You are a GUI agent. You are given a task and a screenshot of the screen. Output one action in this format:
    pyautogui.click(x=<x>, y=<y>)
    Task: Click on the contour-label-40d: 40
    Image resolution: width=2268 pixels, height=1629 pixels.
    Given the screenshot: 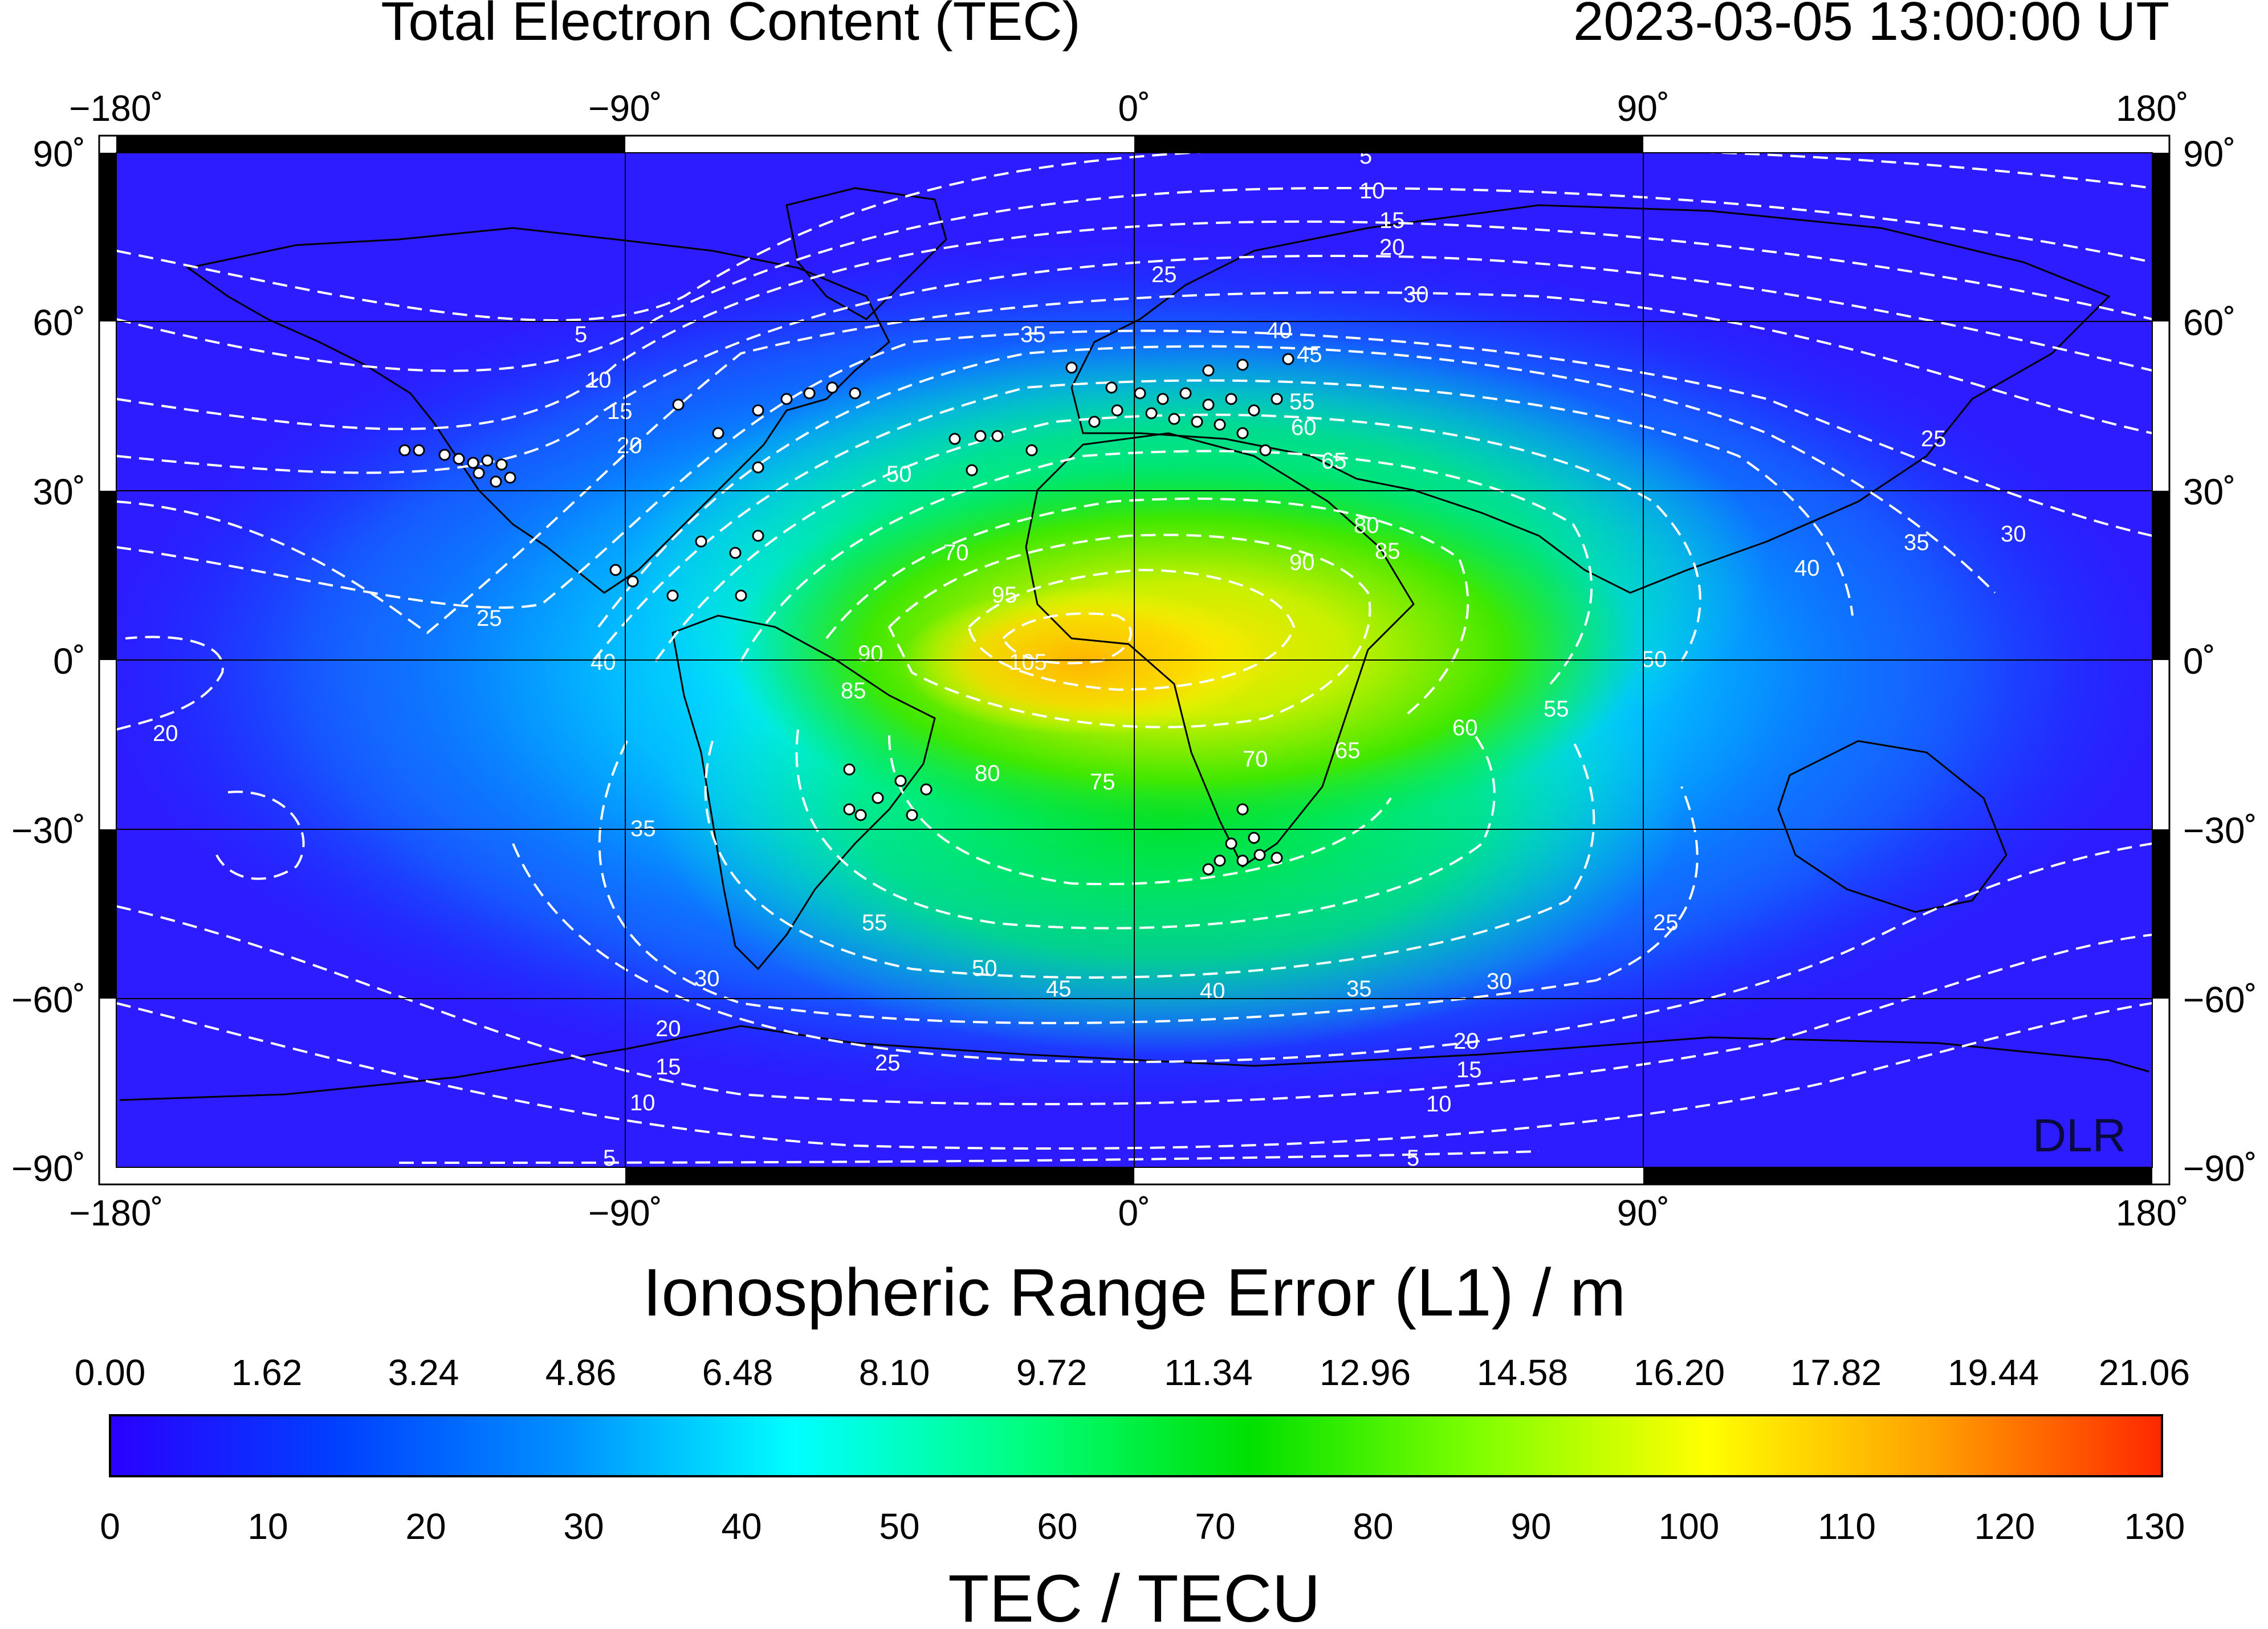 What is the action you would take?
    pyautogui.click(x=1212, y=991)
    